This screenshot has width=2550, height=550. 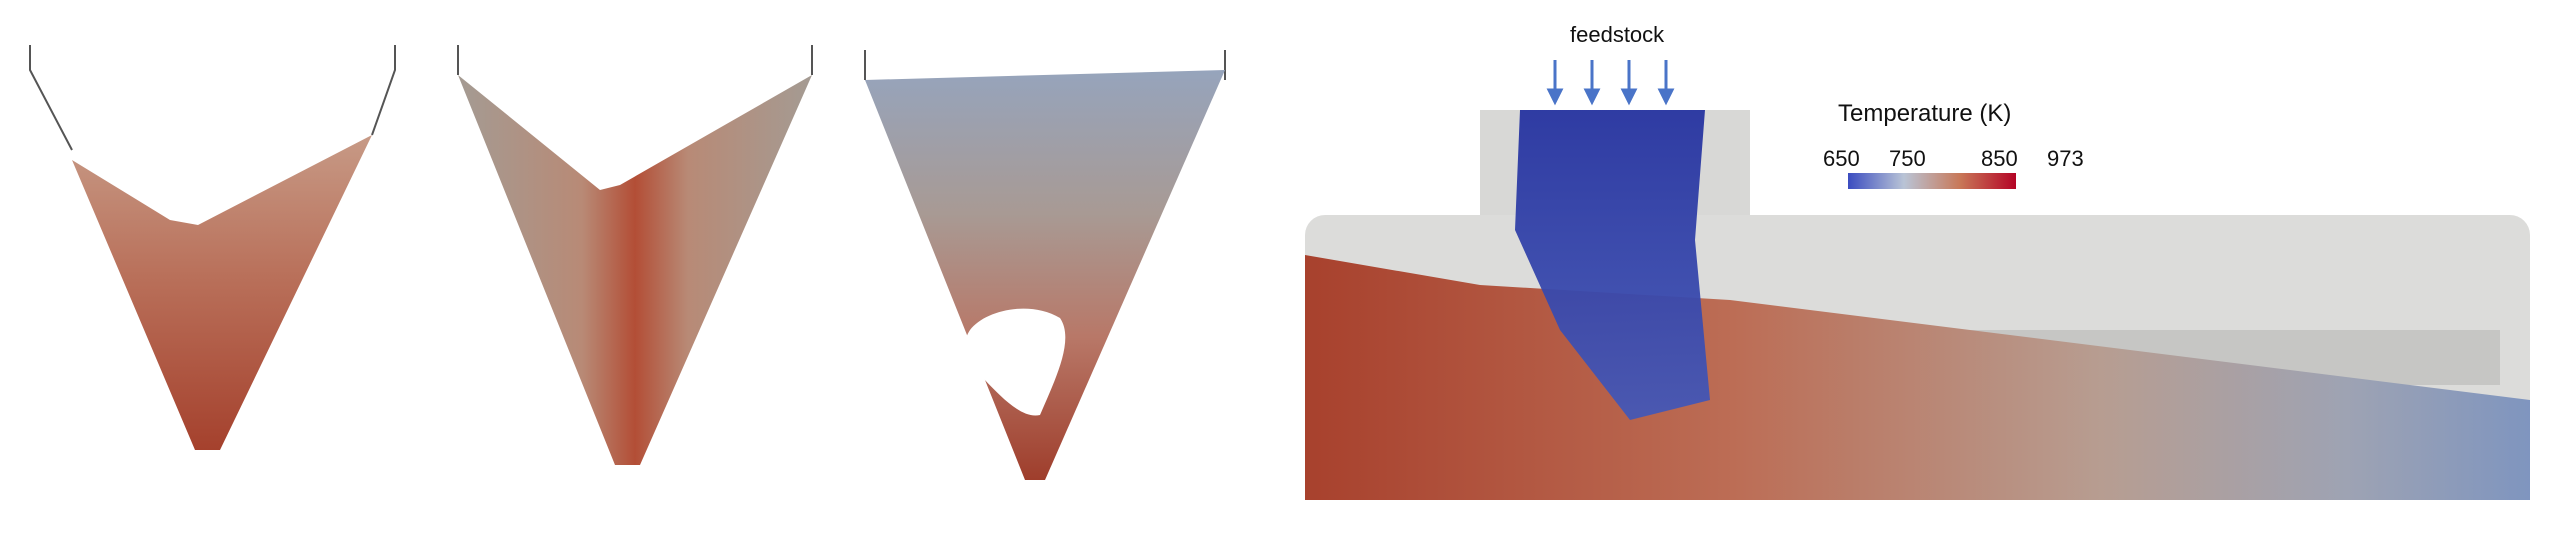 I want to click on colorbar-tick-750: 750, so click(x=1907, y=159).